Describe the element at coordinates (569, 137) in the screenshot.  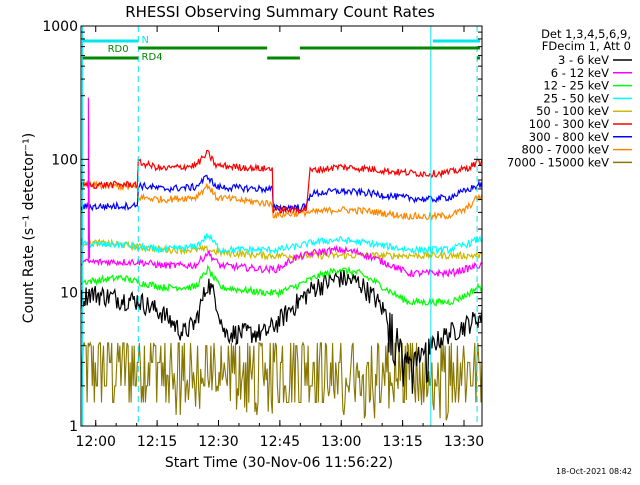
I see `legend-label-6: 300 - 800 keV` at that location.